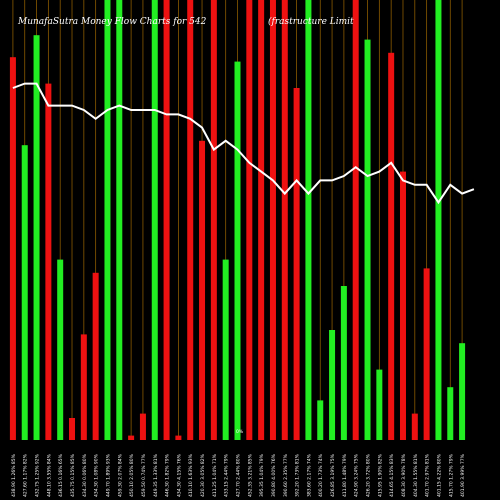  What do you see at coordinates (428, 475) in the screenshot?
I see `x-tick-label: 401.70 2.97% 81%` at bounding box center [428, 475].